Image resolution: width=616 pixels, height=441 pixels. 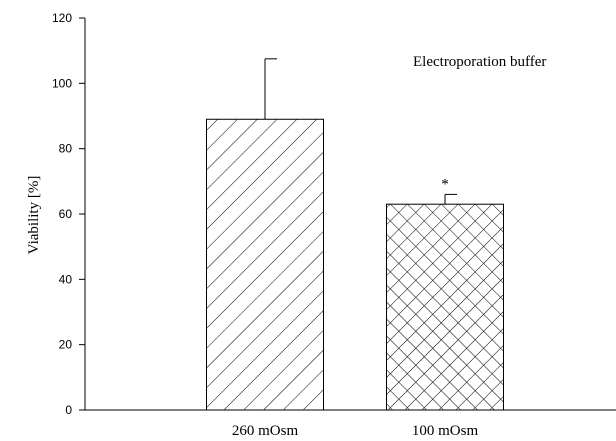 What do you see at coordinates (66, 214) in the screenshot?
I see `y-tick-label-3: 60` at bounding box center [66, 214].